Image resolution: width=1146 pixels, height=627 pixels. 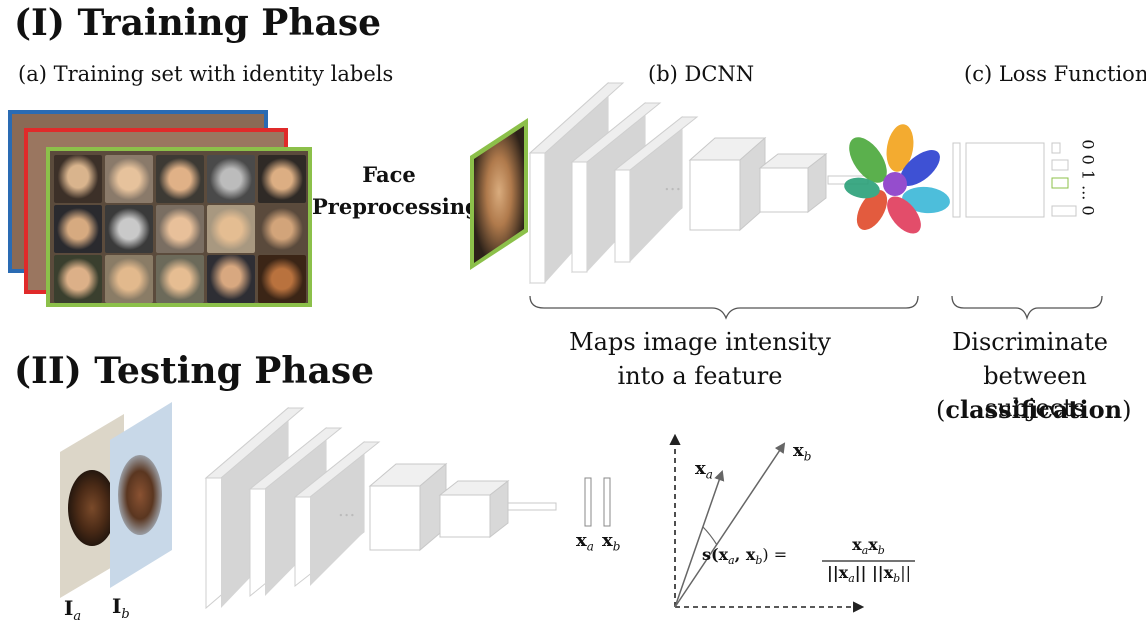 I want to click on training-phase-title: (I) Training Phase, so click(x=198, y=23).